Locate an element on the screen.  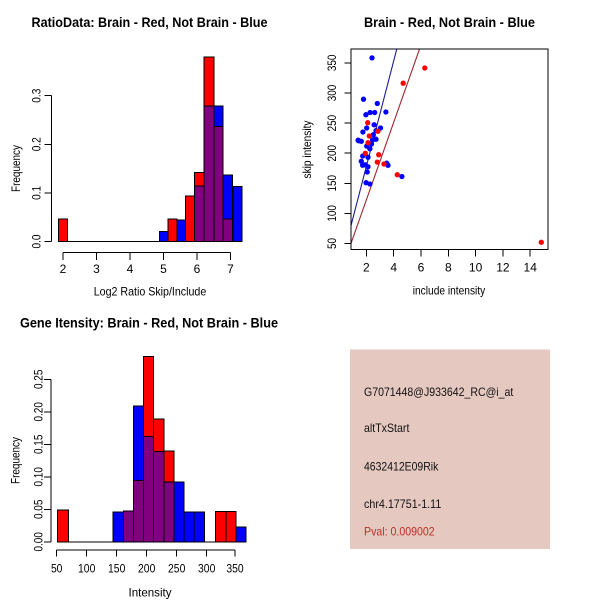
svg-text: chr4.17751-1.11 is located at coordinates (403, 504).